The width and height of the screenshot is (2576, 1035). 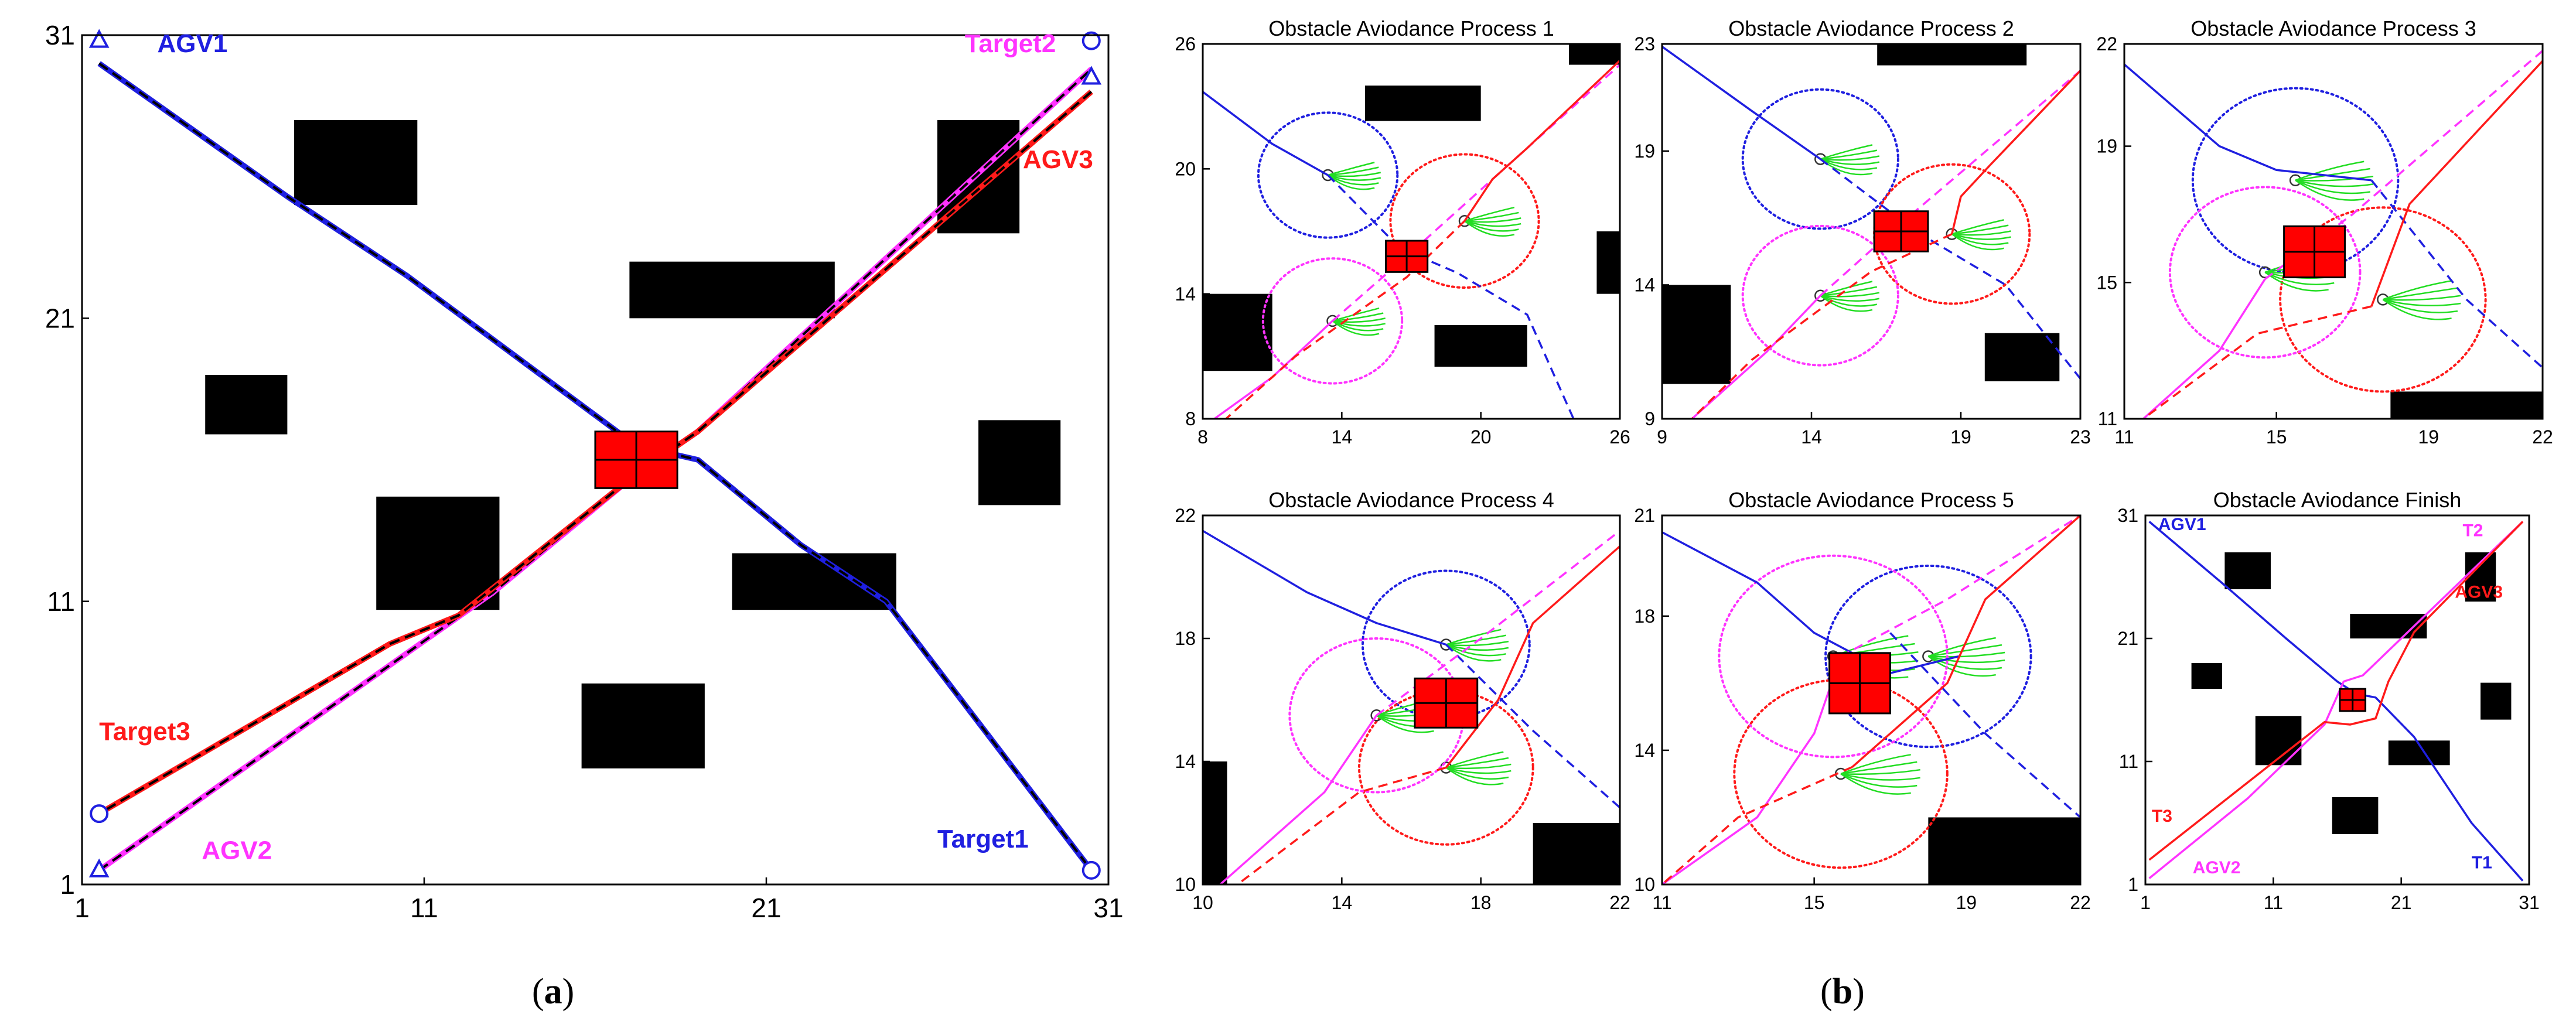 I want to click on x-tick-label: 20, so click(x=1481, y=437).